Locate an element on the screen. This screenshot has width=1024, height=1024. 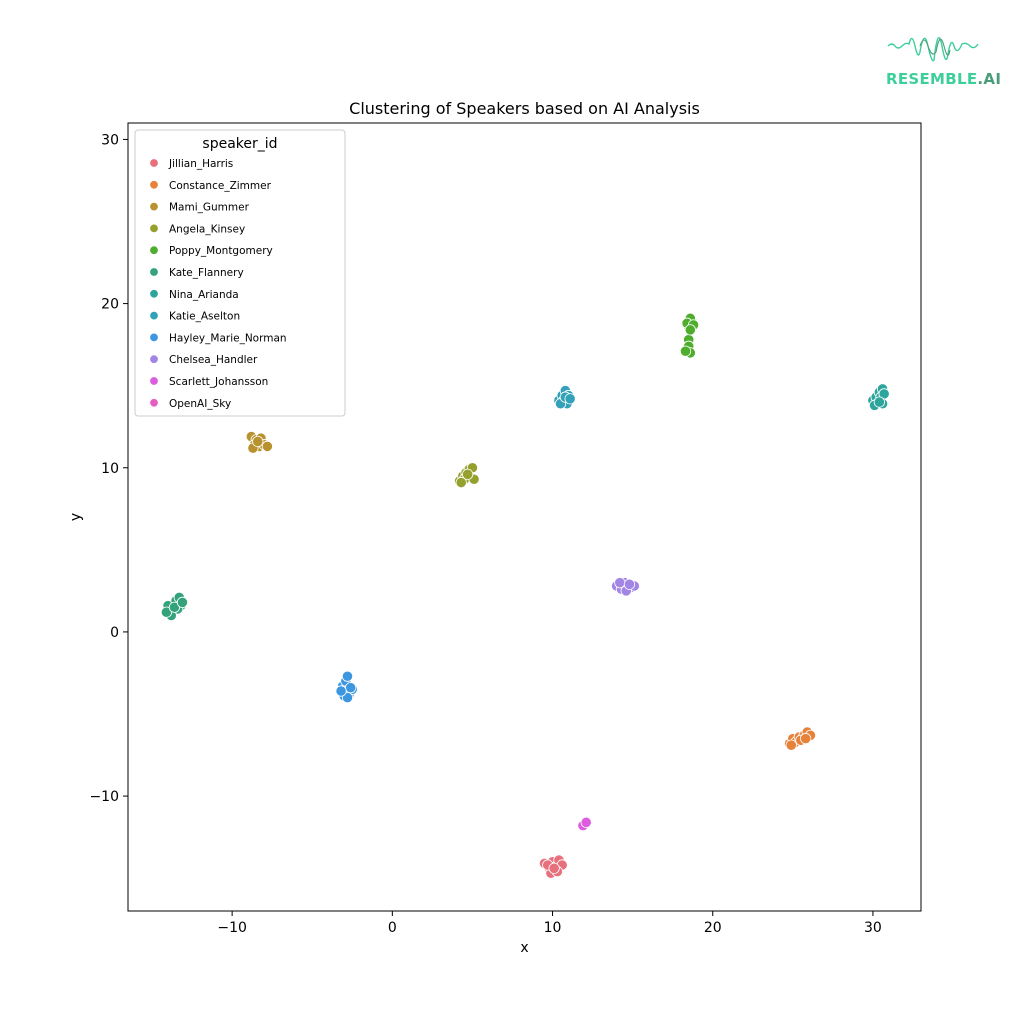
legend-marker-hayley-marie-norman is located at coordinates (154, 337).